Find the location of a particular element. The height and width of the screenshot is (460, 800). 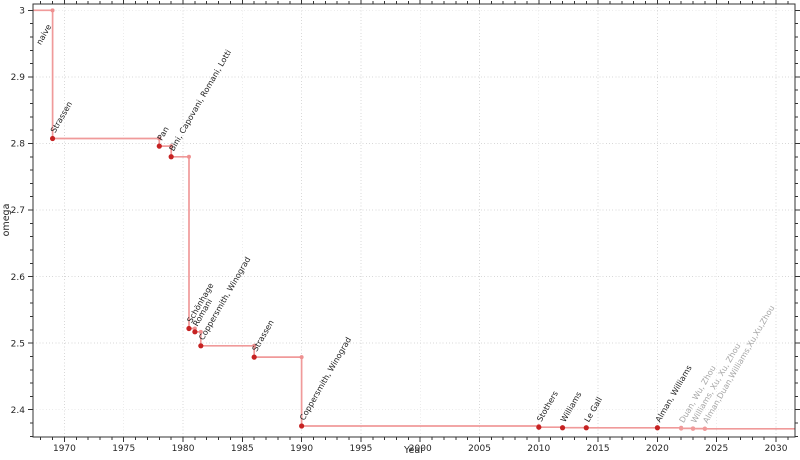

y-axis-label: omega is located at coordinates (6, 220).